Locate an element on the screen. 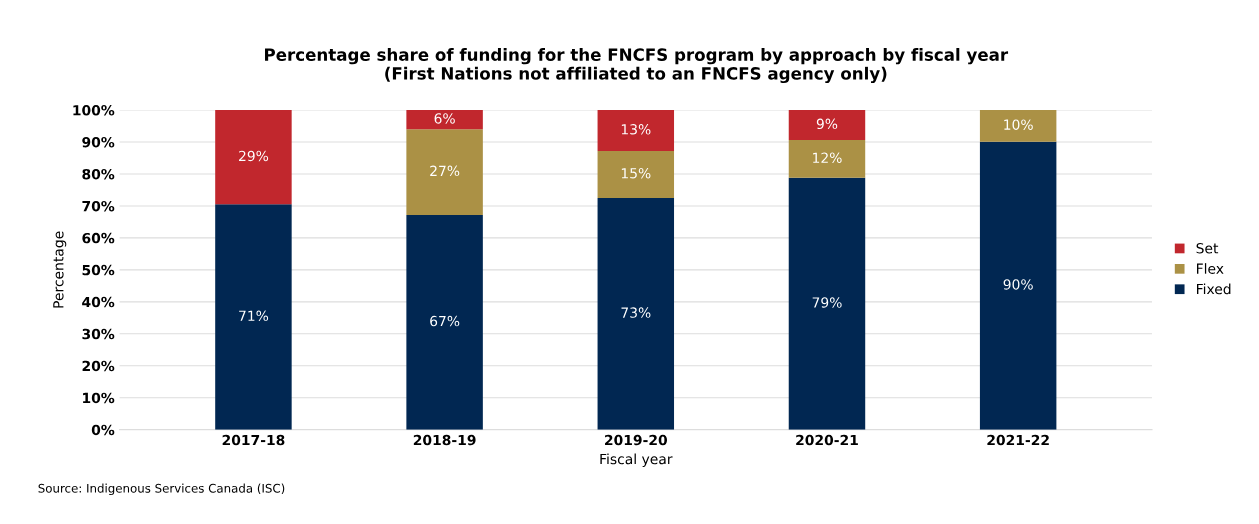  y-tick-label: 90% is located at coordinates (98, 142).